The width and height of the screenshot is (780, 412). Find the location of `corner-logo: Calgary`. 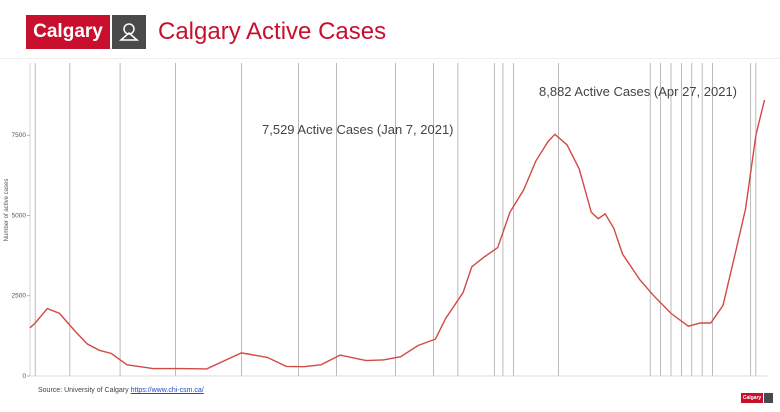

corner-logo: Calgary is located at coordinates (757, 398).